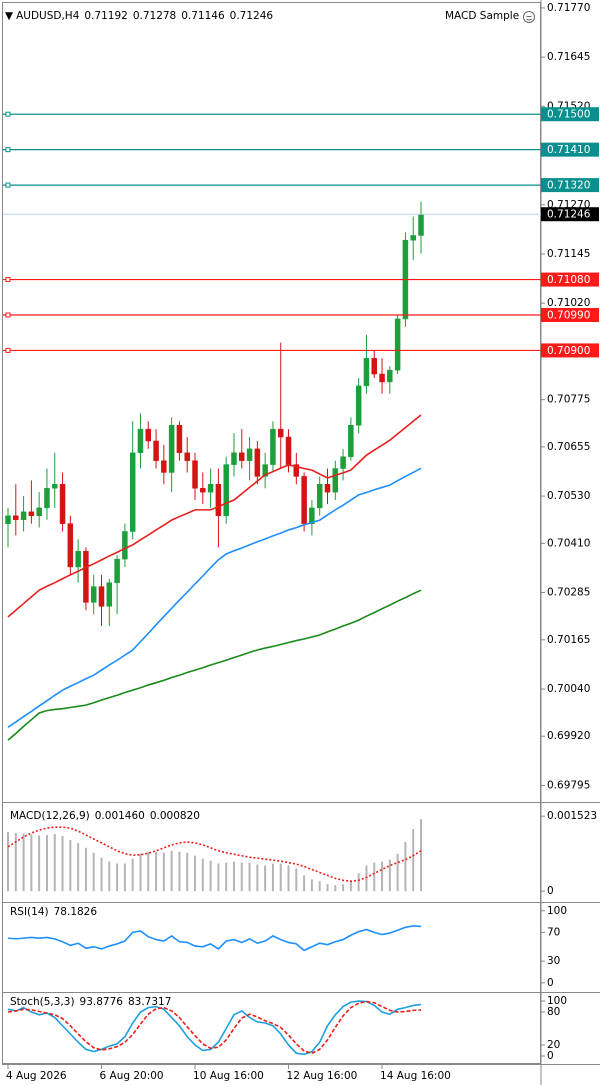  I want to click on y-tick-label: 0.69795, so click(568, 785).